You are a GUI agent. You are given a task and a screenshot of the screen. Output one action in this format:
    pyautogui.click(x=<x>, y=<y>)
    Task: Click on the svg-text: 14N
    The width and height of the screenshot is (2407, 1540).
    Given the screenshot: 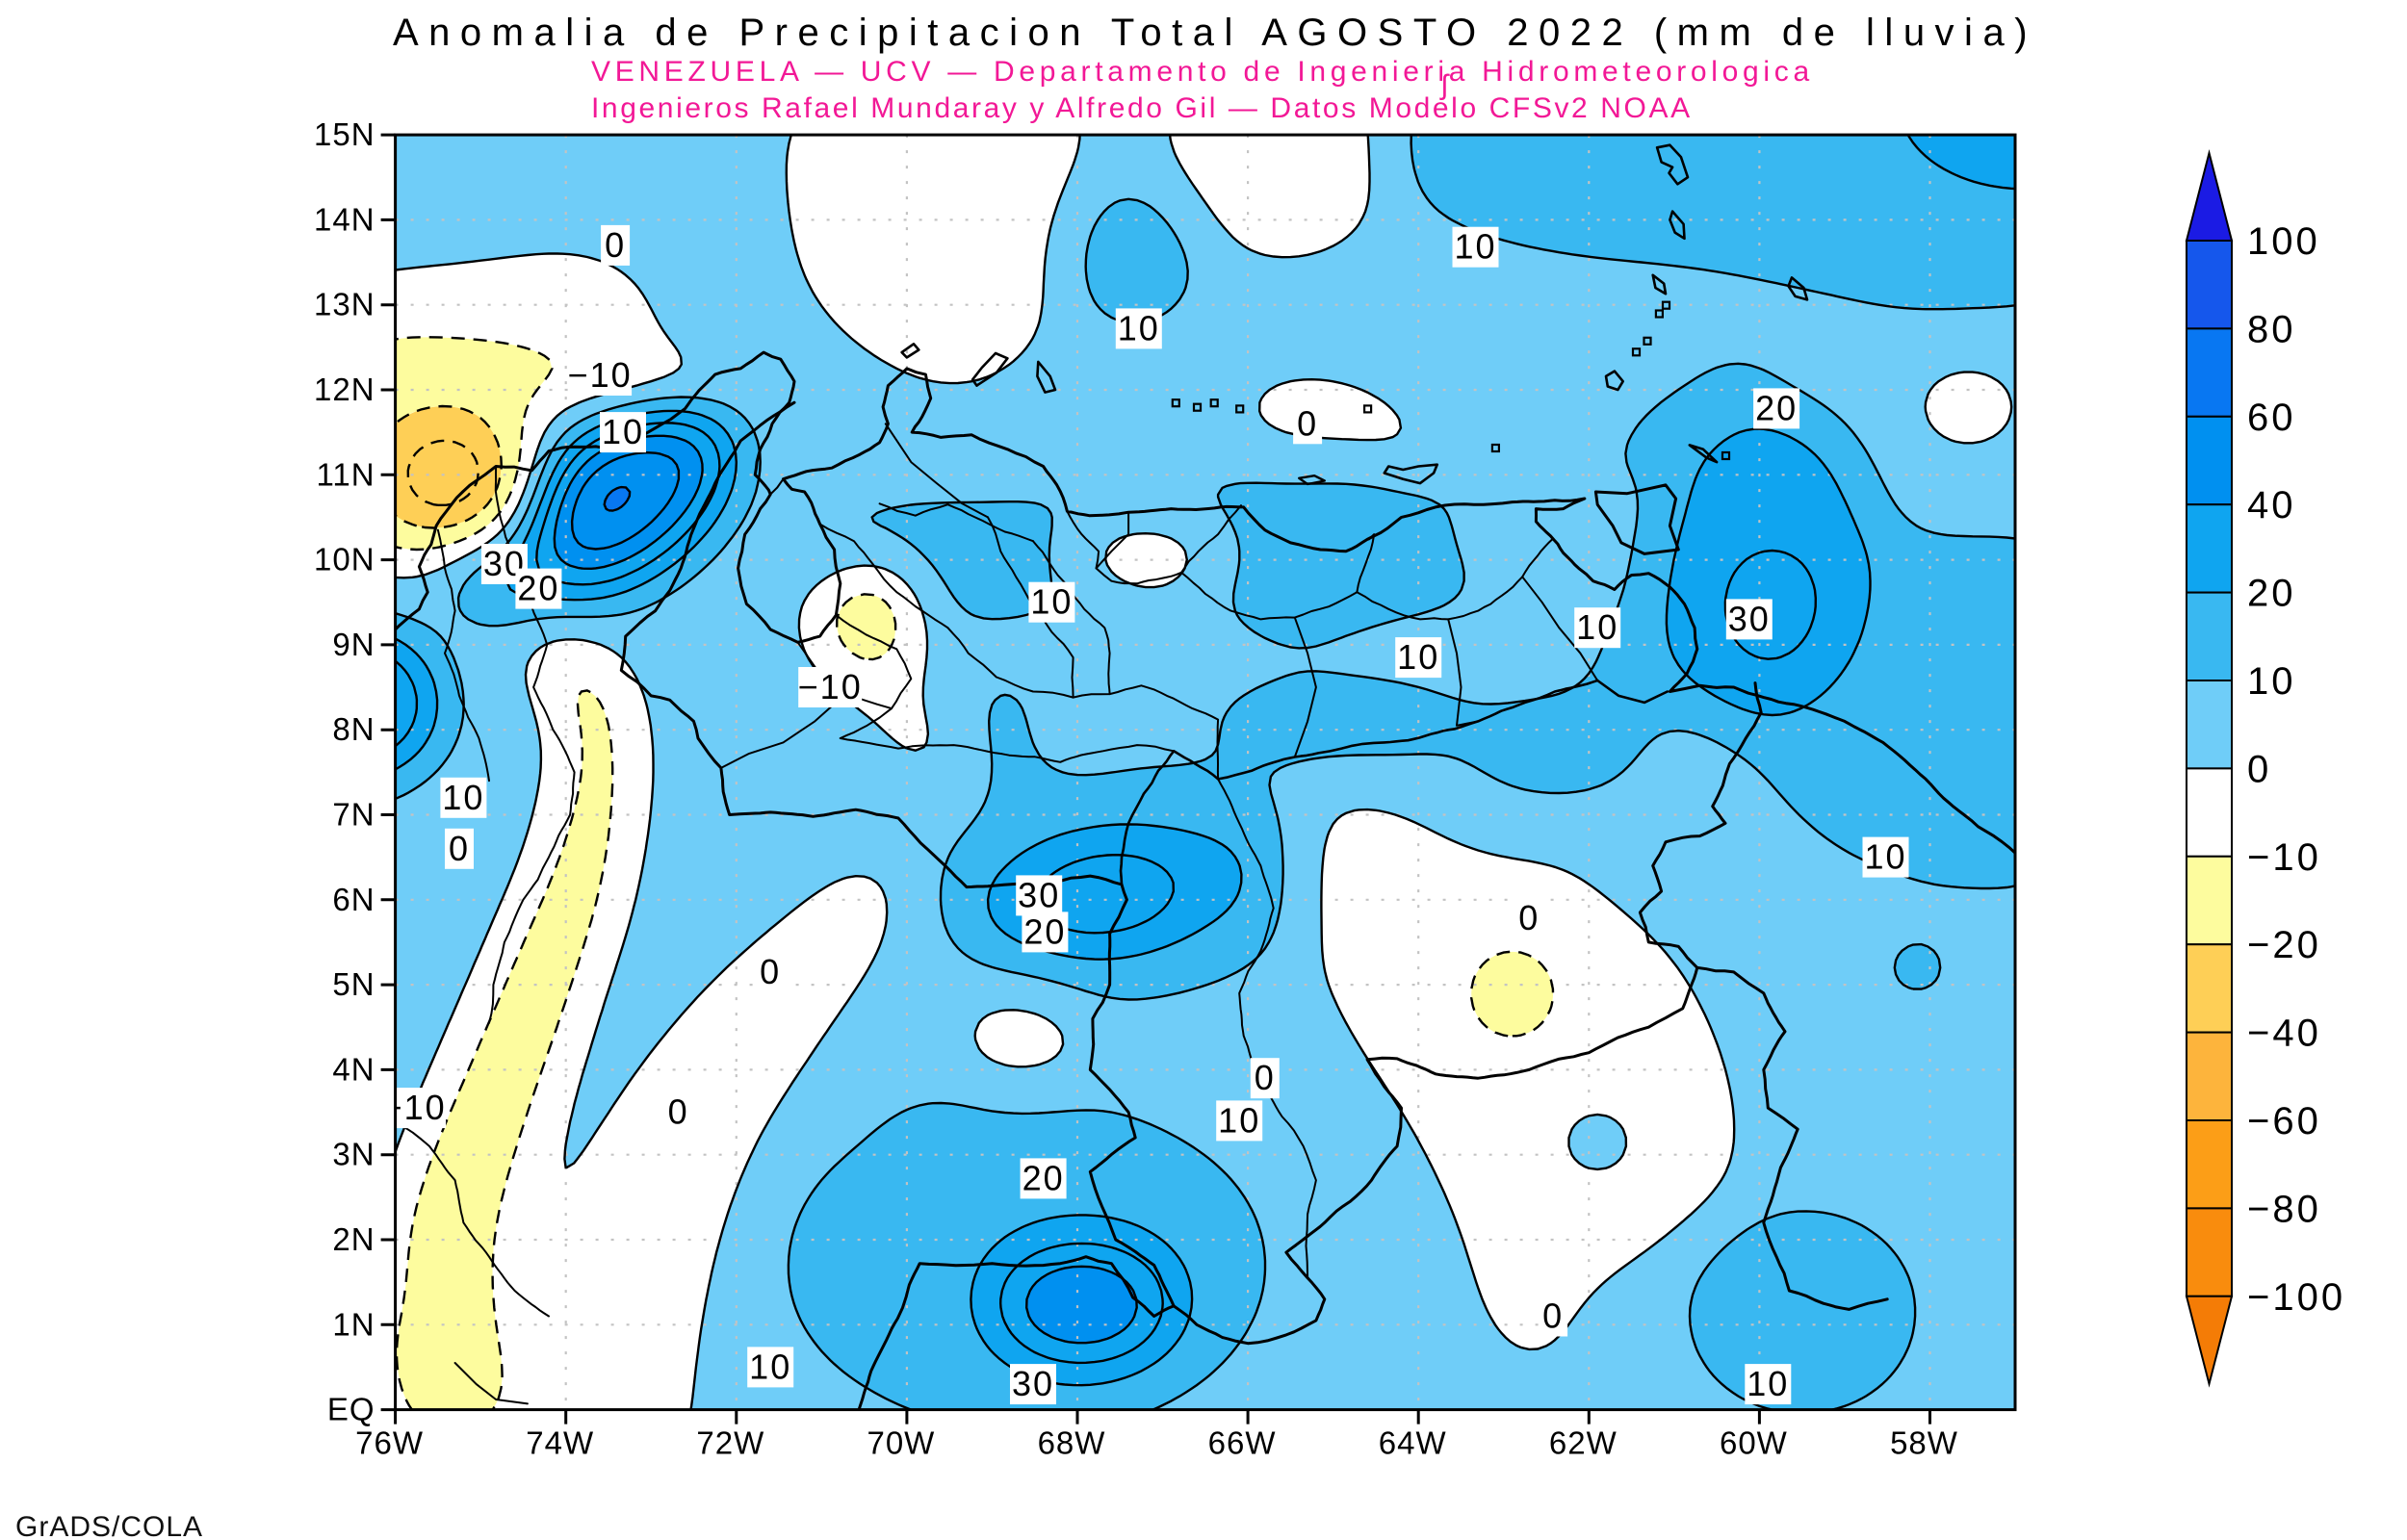 What is the action you would take?
    pyautogui.click(x=344, y=219)
    